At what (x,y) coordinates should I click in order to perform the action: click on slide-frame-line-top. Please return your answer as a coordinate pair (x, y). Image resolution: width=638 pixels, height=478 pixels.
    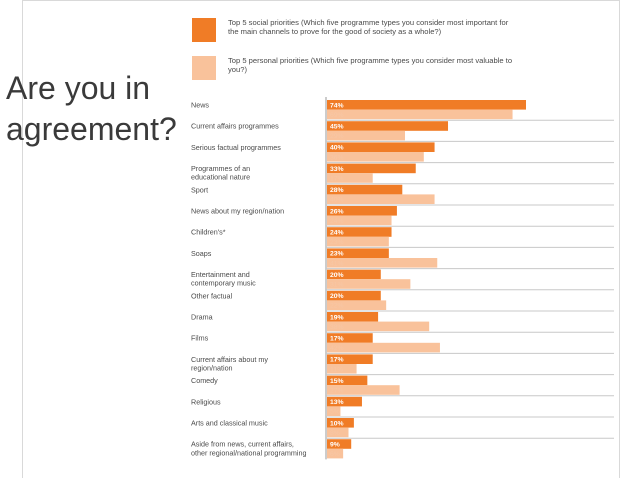
    Looking at the image, I should click on (321, 0).